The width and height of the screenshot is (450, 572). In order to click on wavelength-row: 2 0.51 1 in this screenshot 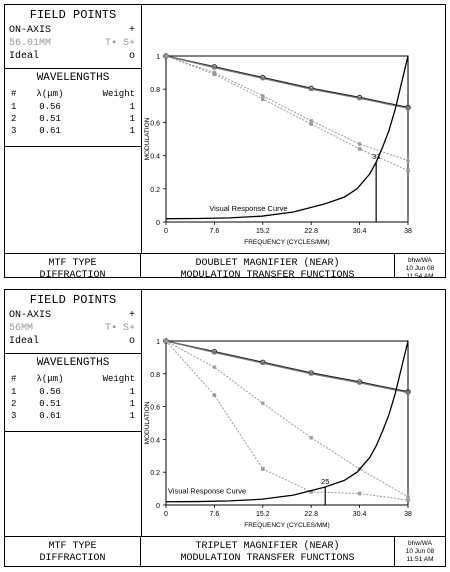, I will do `click(73, 119)`.